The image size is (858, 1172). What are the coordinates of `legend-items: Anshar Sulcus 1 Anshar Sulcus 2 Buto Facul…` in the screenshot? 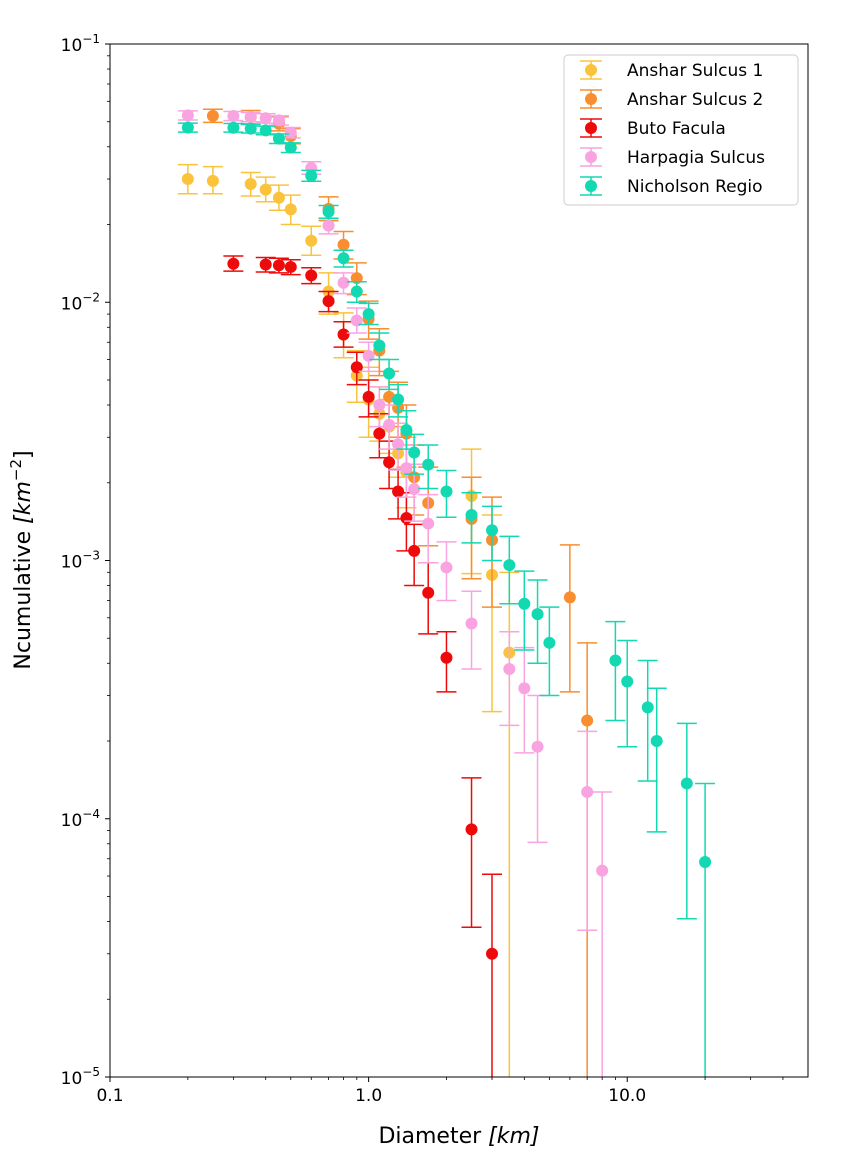 It's located at (672, 128).